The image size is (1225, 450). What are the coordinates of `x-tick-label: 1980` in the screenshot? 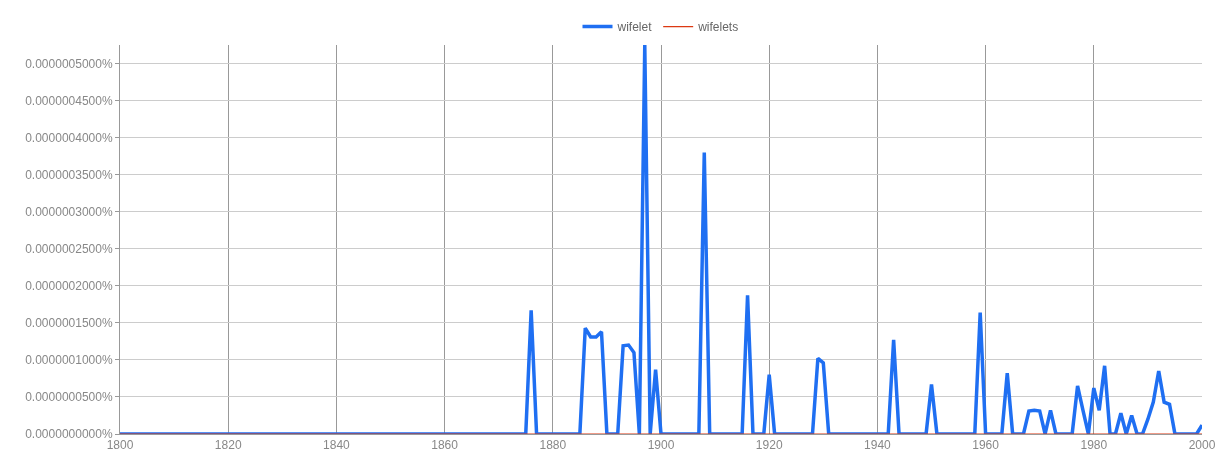 It's located at (1094, 444).